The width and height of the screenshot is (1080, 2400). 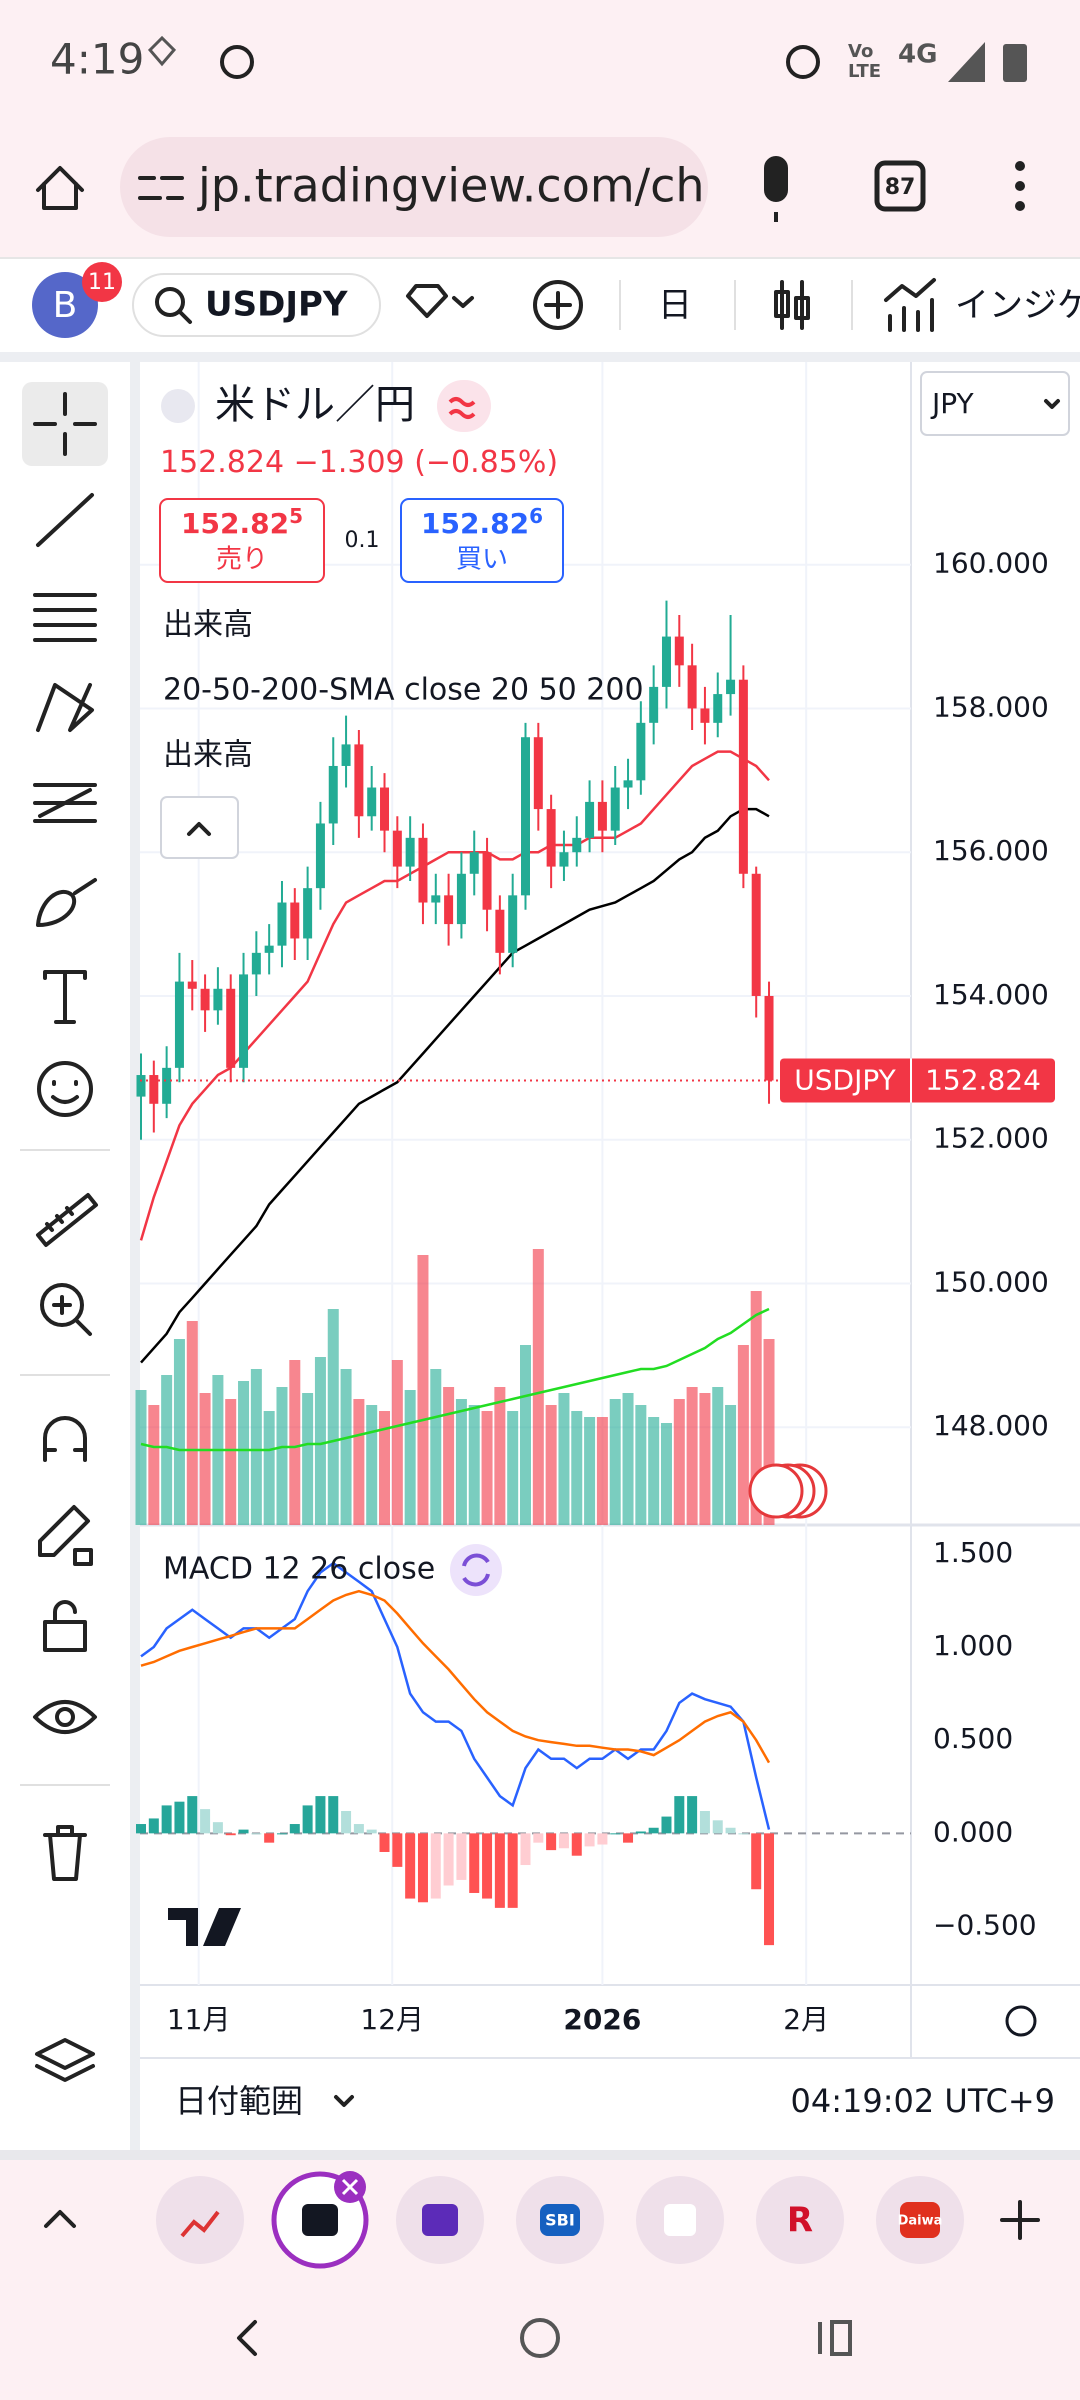 What do you see at coordinates (65, 305) in the screenshot?
I see `avatar` at bounding box center [65, 305].